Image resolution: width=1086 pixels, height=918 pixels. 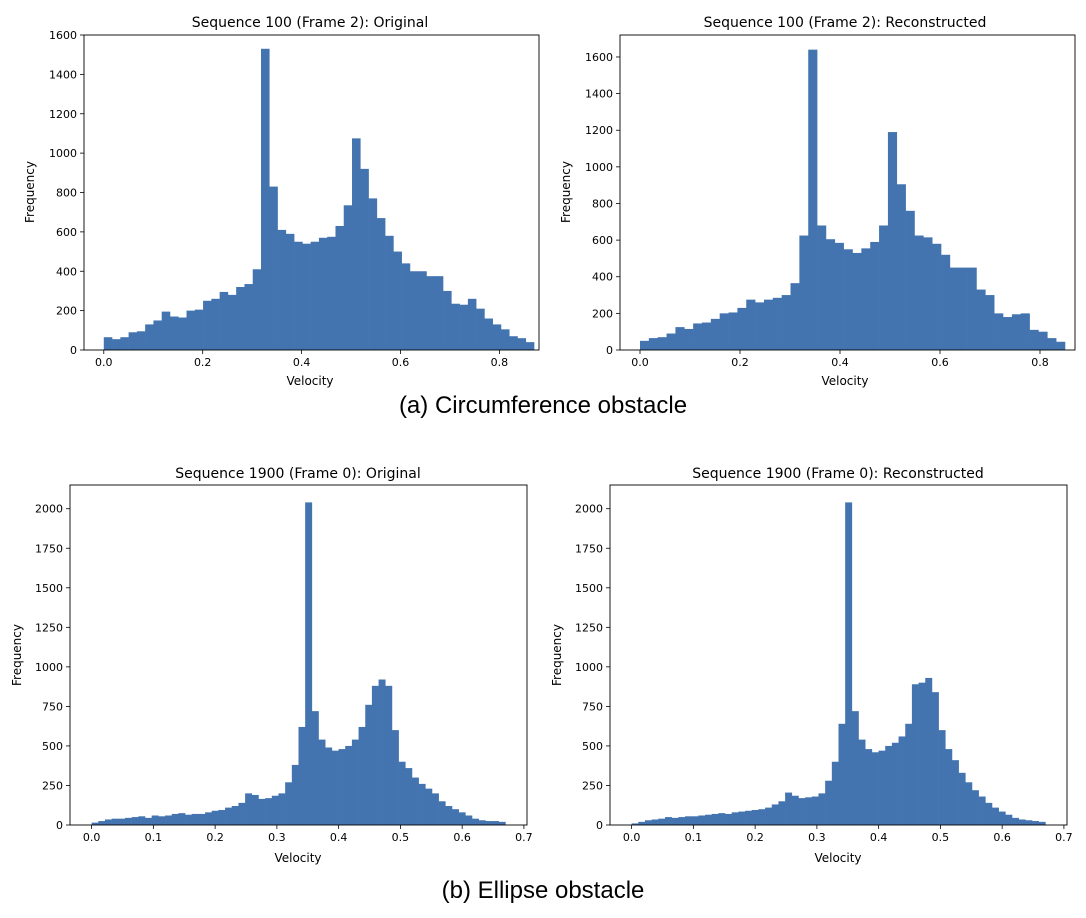 I want to click on plot-frame, so click(x=847, y=192).